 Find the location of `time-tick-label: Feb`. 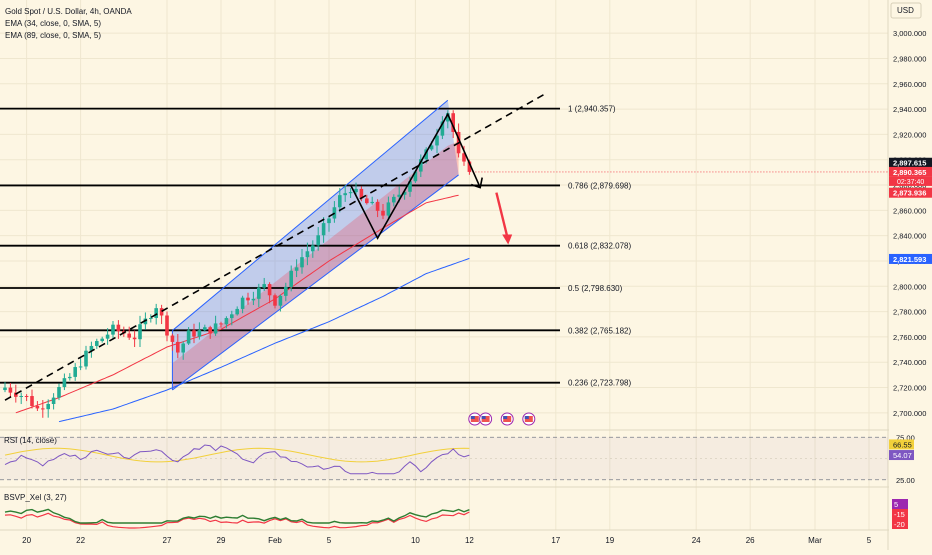

time-tick-label: Feb is located at coordinates (275, 540).